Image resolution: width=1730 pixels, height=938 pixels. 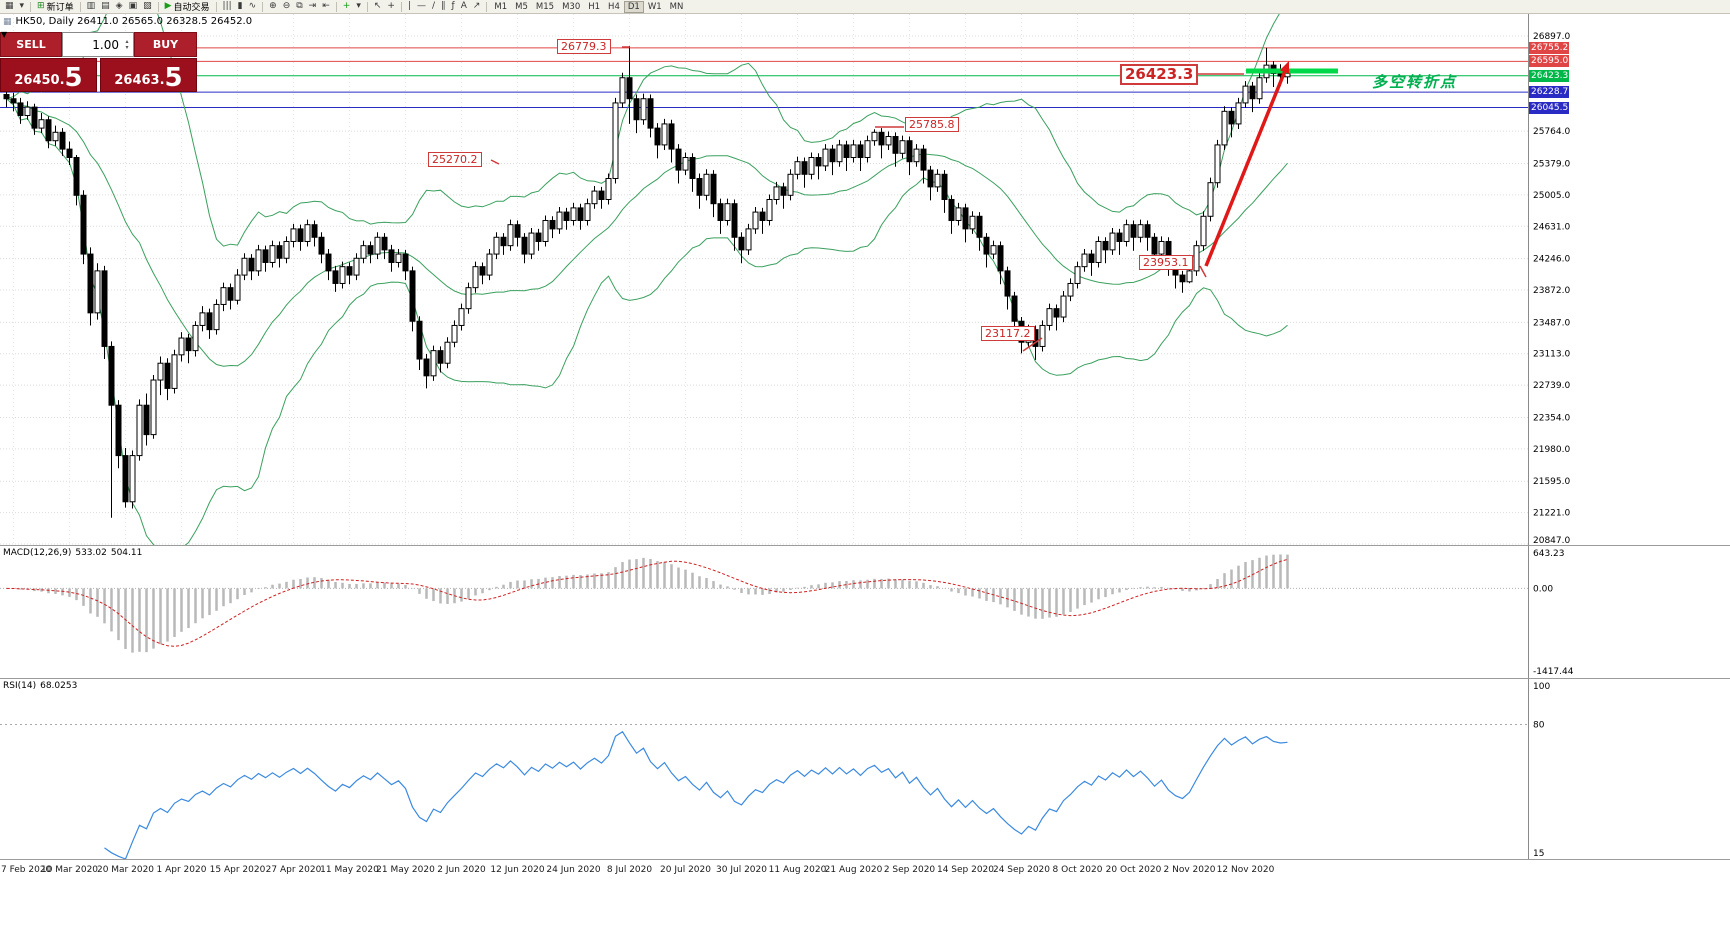 What do you see at coordinates (148, 75) in the screenshot?
I see `buy-price-display: 26463. 5` at bounding box center [148, 75].